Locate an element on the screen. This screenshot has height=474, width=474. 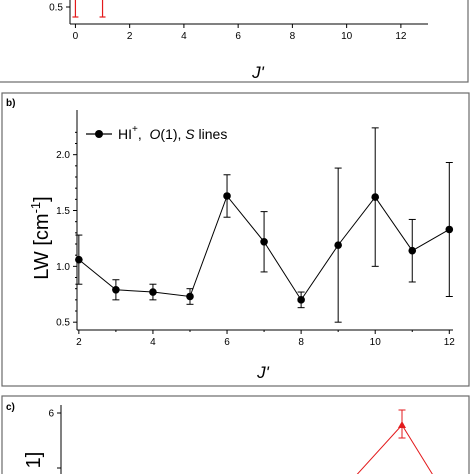
panel-c-plot: 6 is located at coordinates (240, 439).